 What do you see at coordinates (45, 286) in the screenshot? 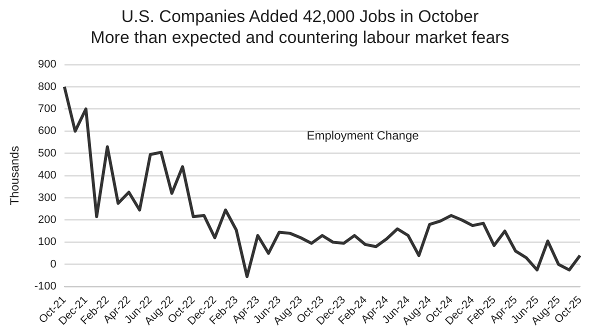
I see `y-tick-label: -100` at bounding box center [45, 286].